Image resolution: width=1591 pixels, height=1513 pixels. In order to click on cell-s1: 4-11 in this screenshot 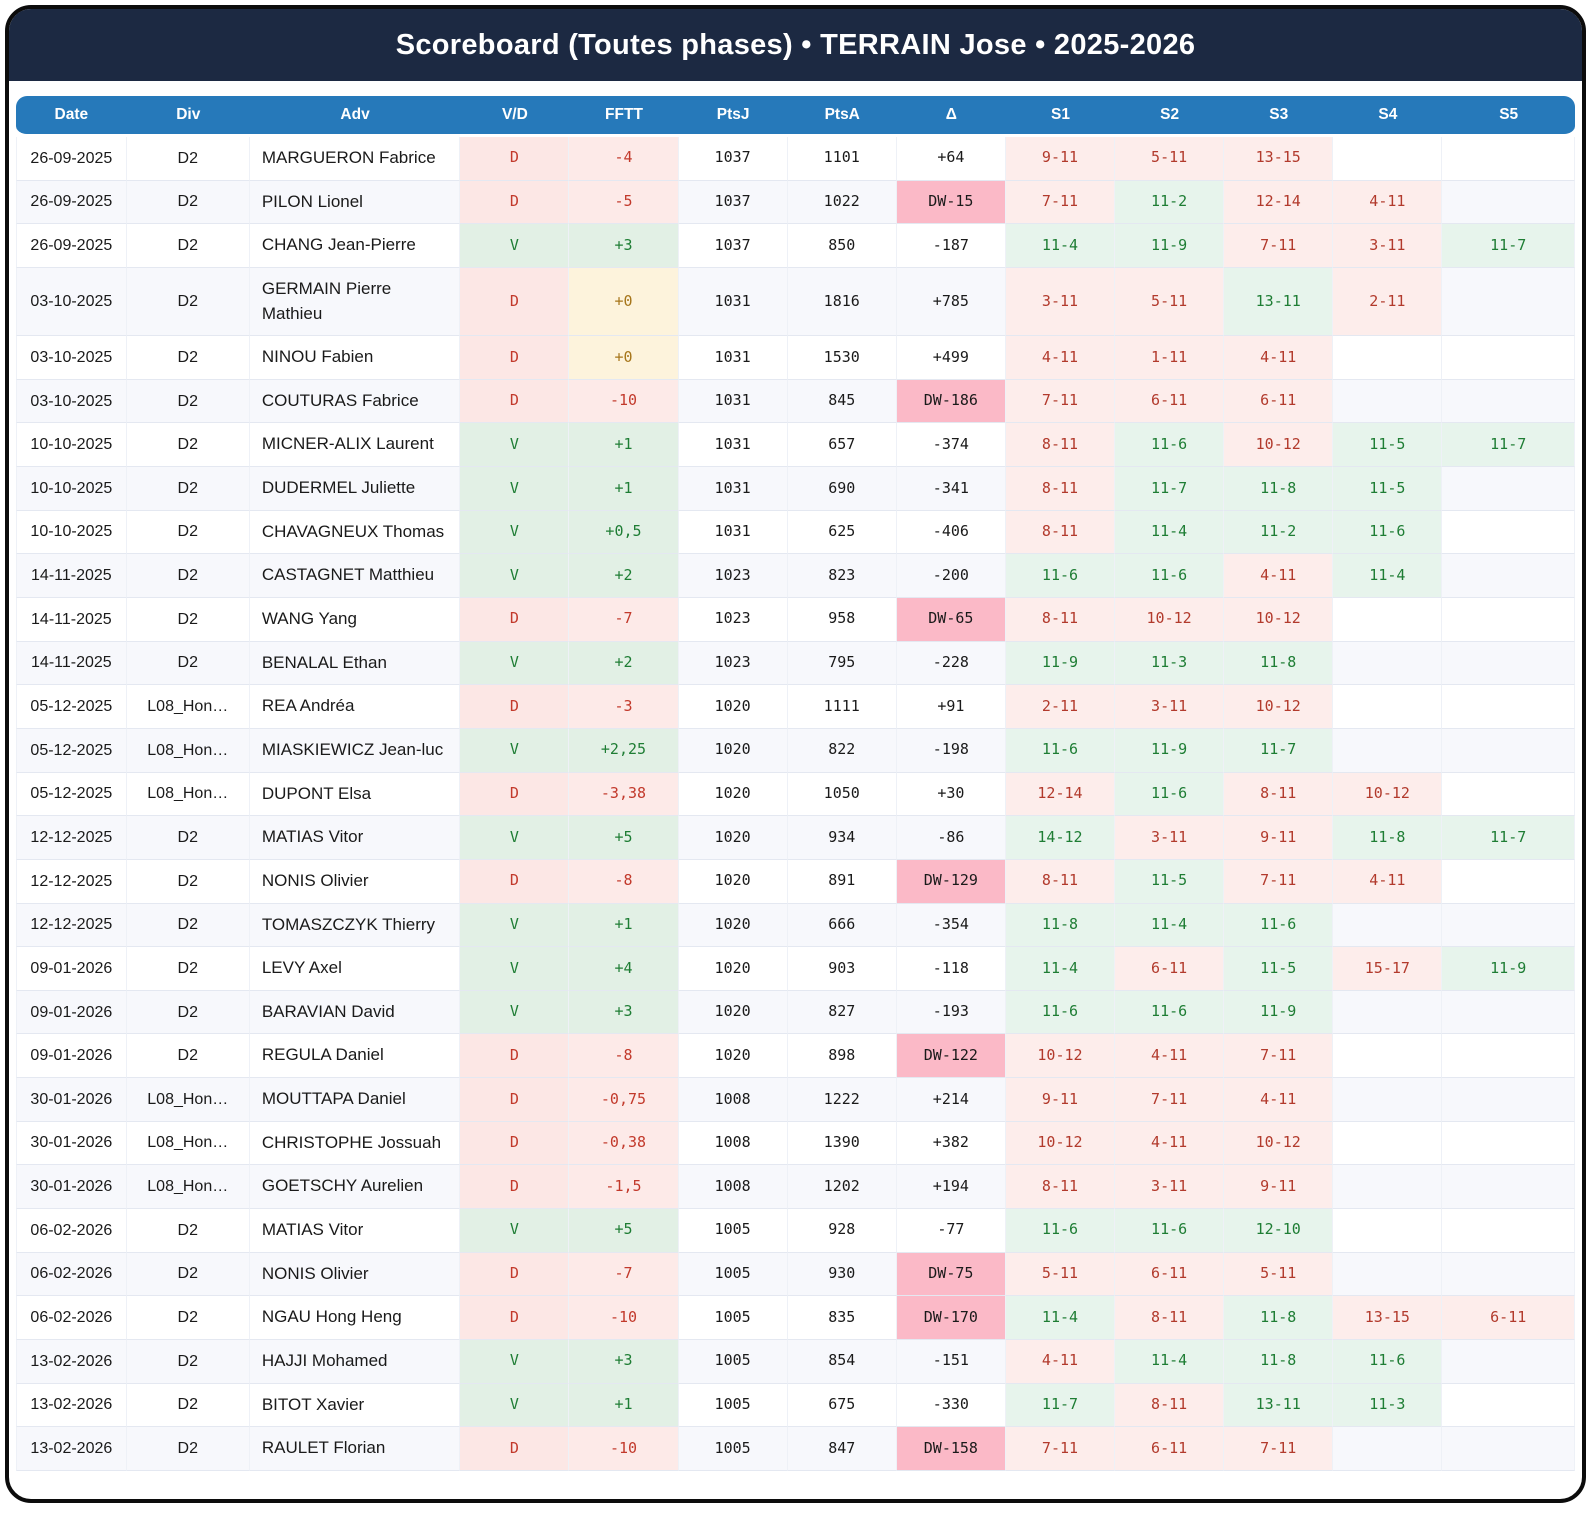, I will do `click(1060, 358)`.